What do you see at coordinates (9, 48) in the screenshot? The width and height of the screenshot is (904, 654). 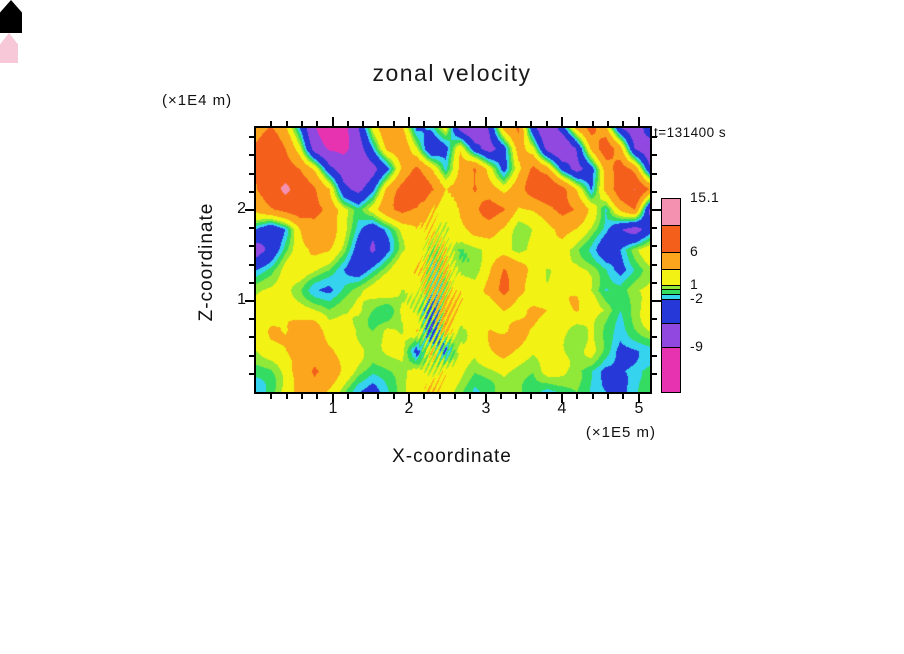 I see `colorbar-arrow` at bounding box center [9, 48].